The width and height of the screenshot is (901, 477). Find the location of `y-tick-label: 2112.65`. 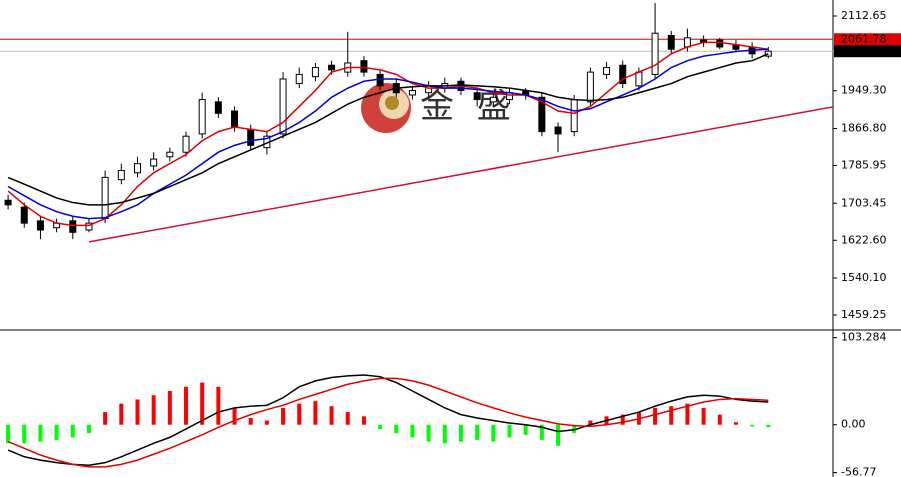

y-tick-label: 2112.65 is located at coordinates (864, 15).